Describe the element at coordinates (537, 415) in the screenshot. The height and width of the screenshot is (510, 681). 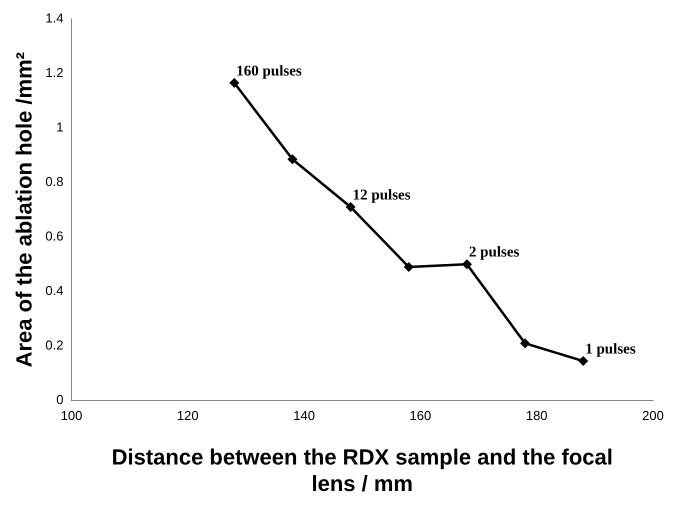
I see `x-tick-label: 180` at that location.